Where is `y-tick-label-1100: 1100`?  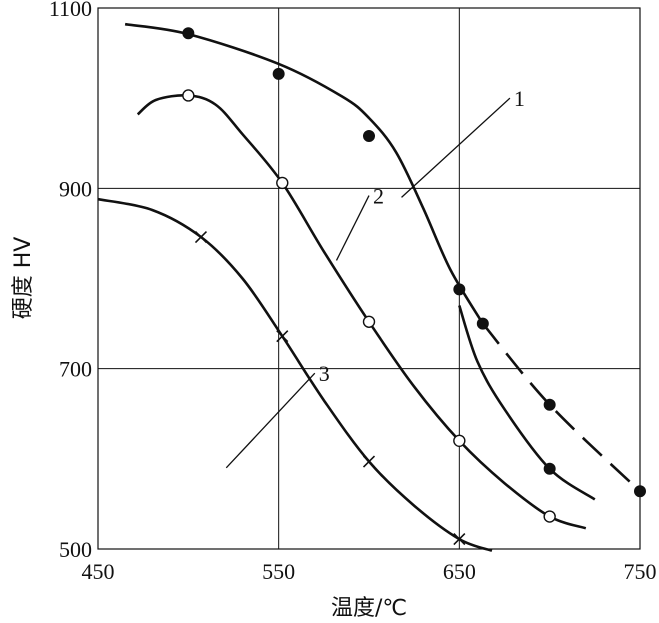
y-tick-label-1100: 1100 is located at coordinates (70, 10).